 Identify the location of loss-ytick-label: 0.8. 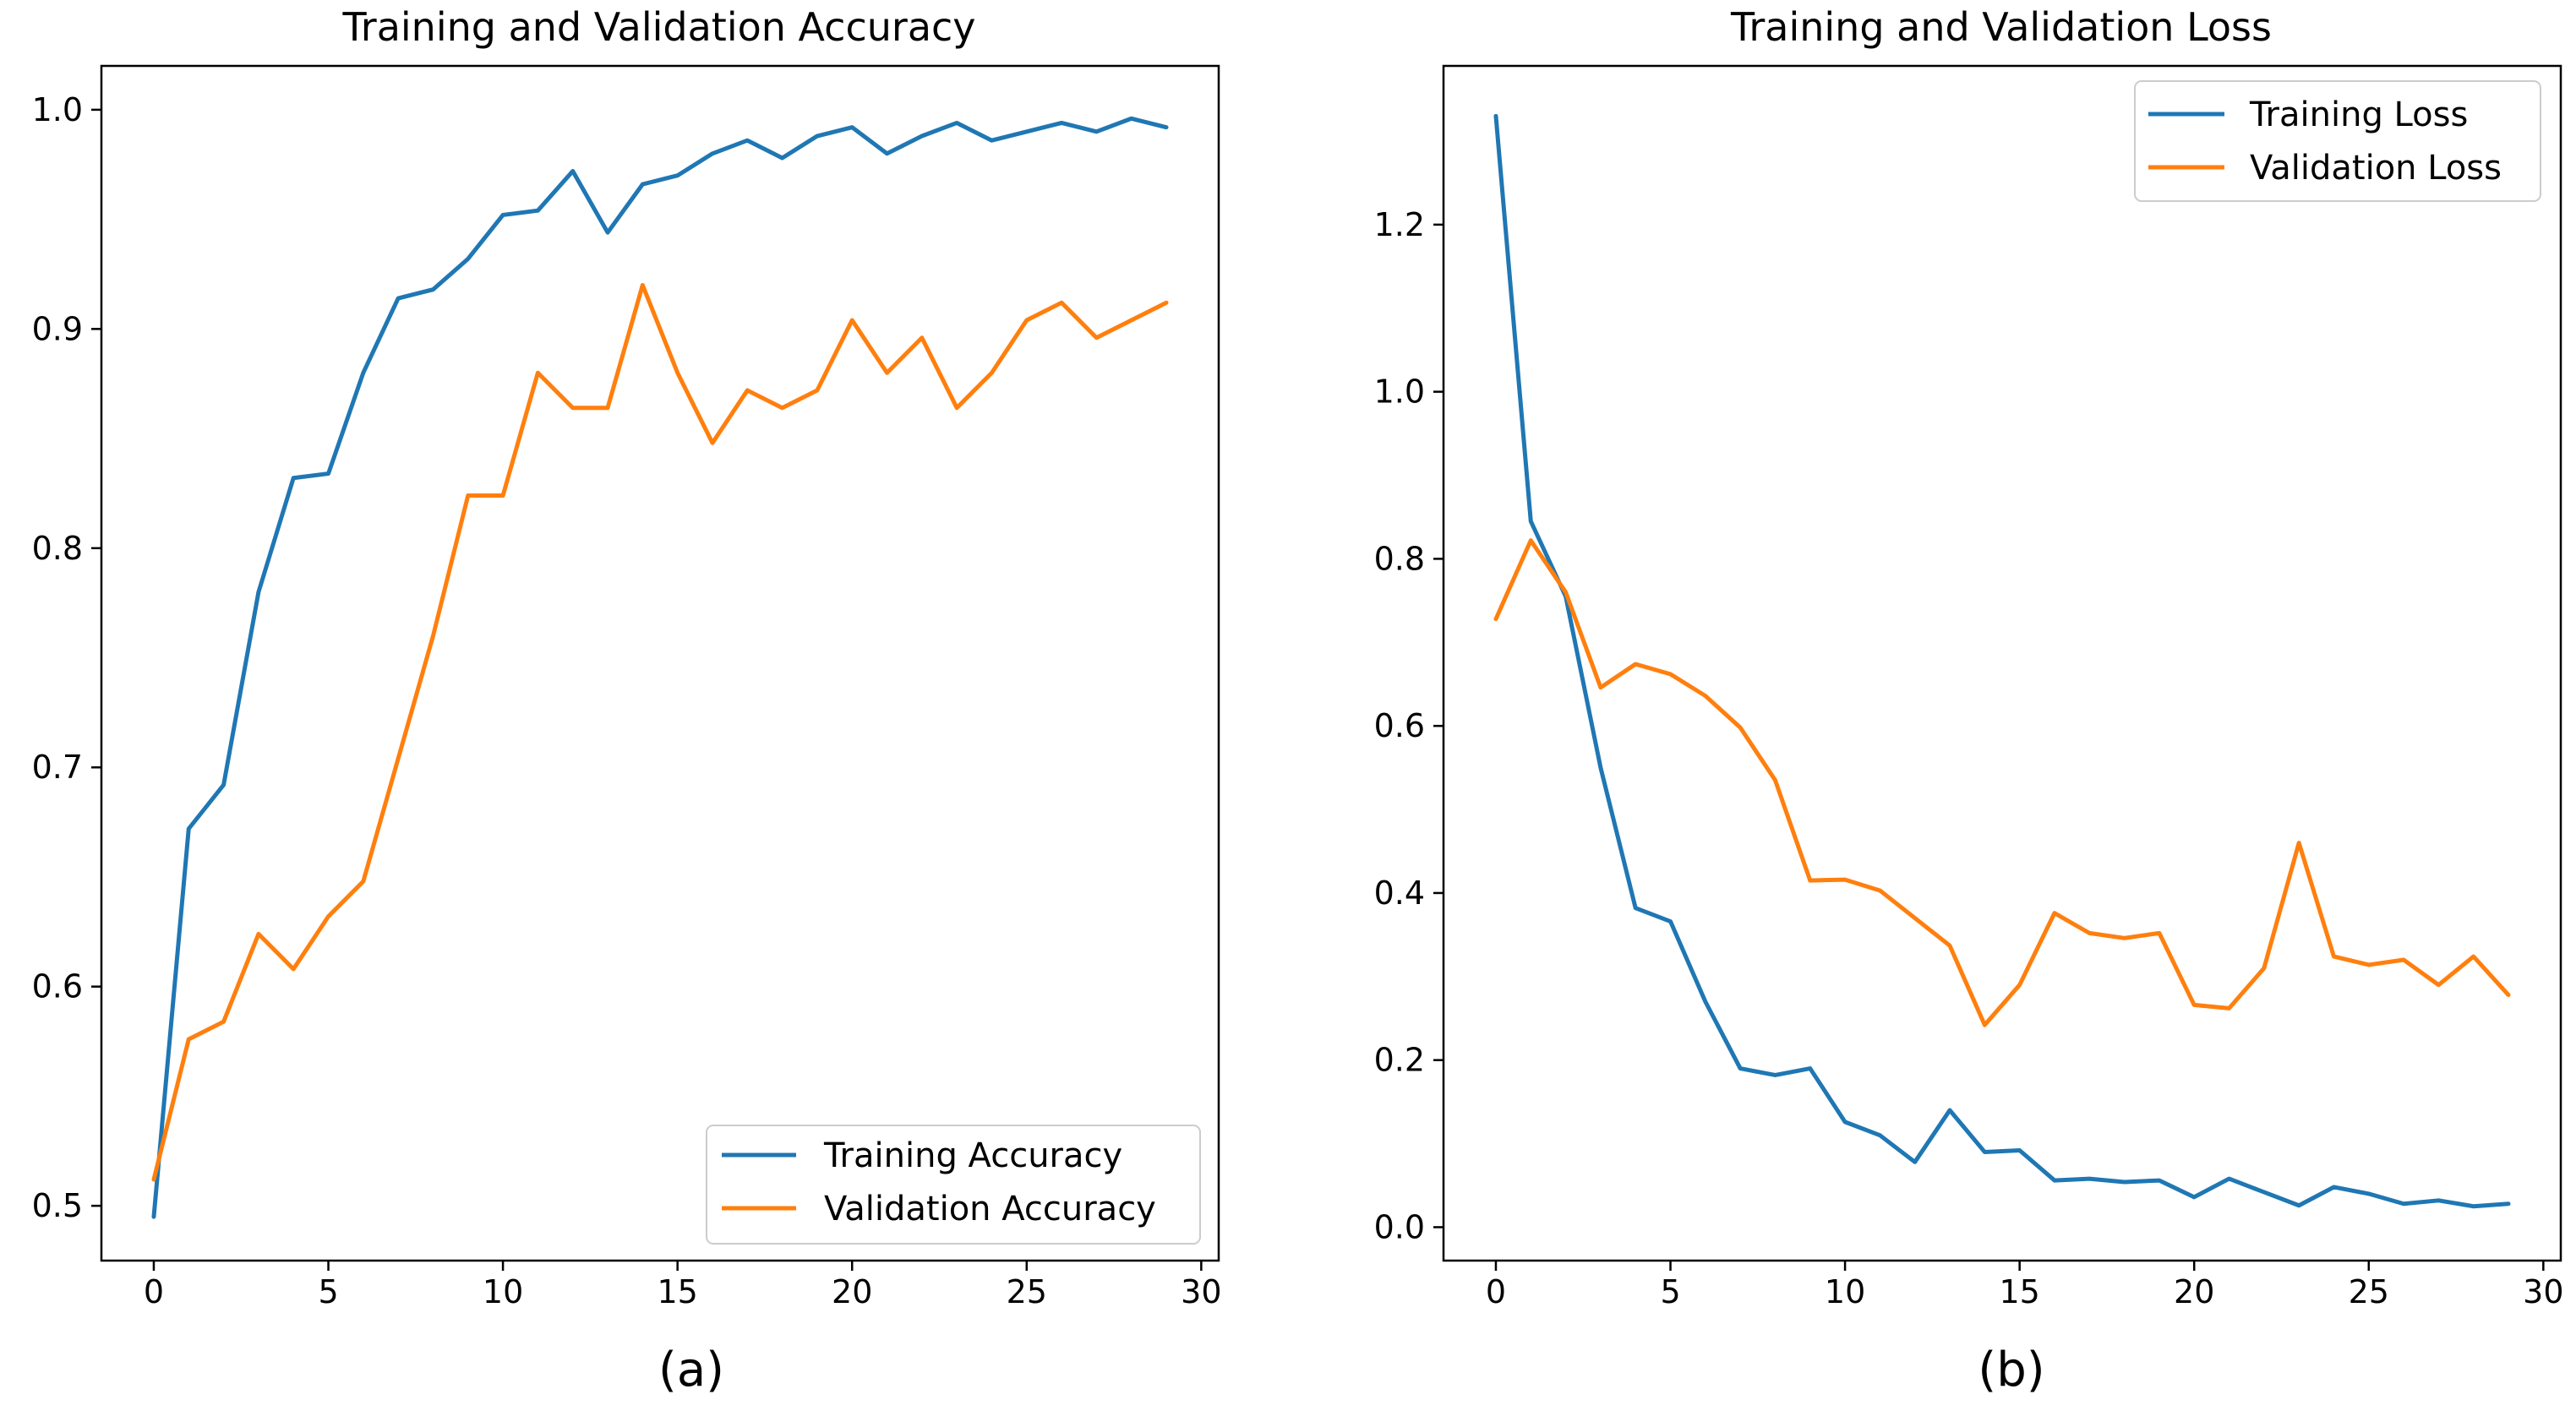
(1399, 558).